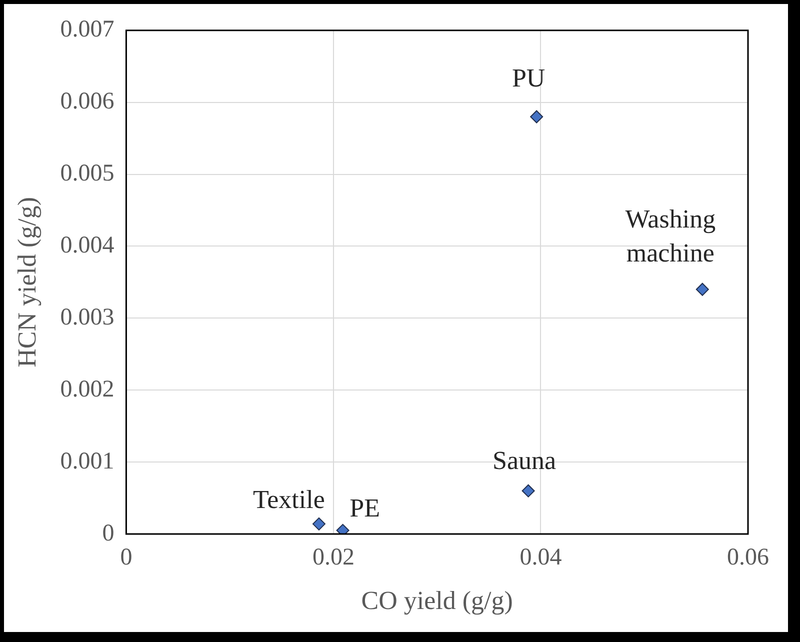 This screenshot has height=642, width=800. Describe the element at coordinates (289, 499) in the screenshot. I see `annotation: Textile` at that location.